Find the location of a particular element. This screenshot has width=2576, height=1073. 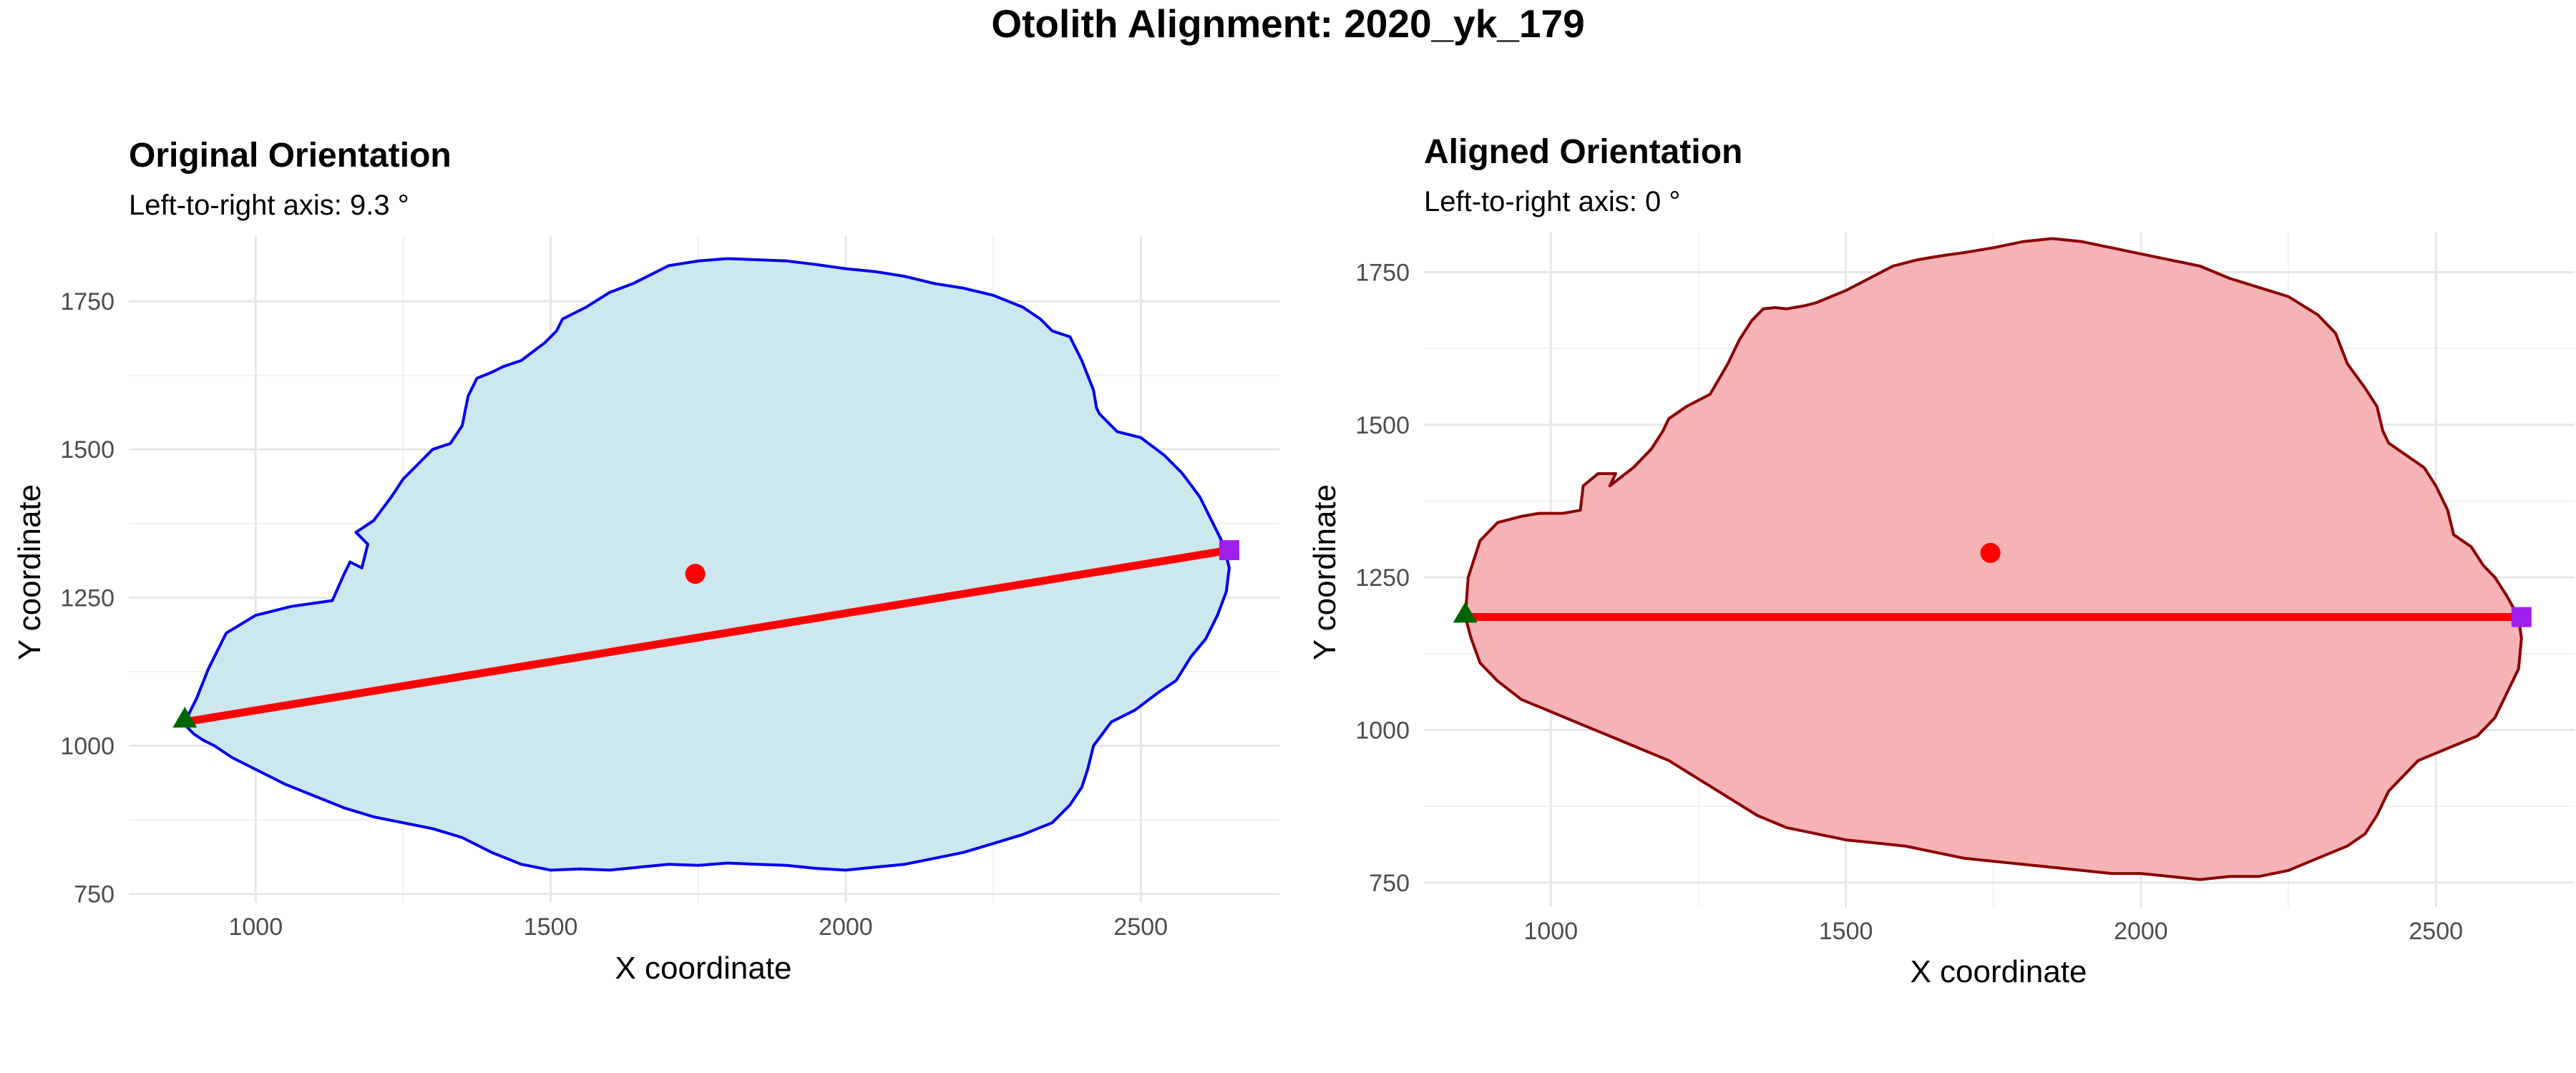

x-axis-title-original: X coordinate is located at coordinates (703, 969).